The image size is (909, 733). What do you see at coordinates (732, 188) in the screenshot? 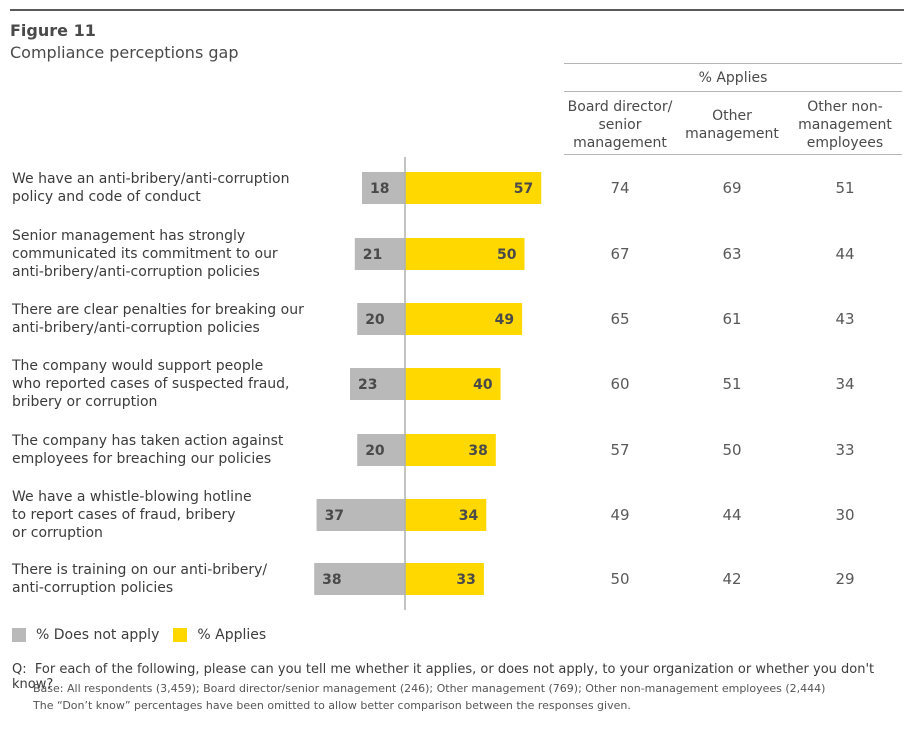
I see `table-cell: 69` at bounding box center [732, 188].